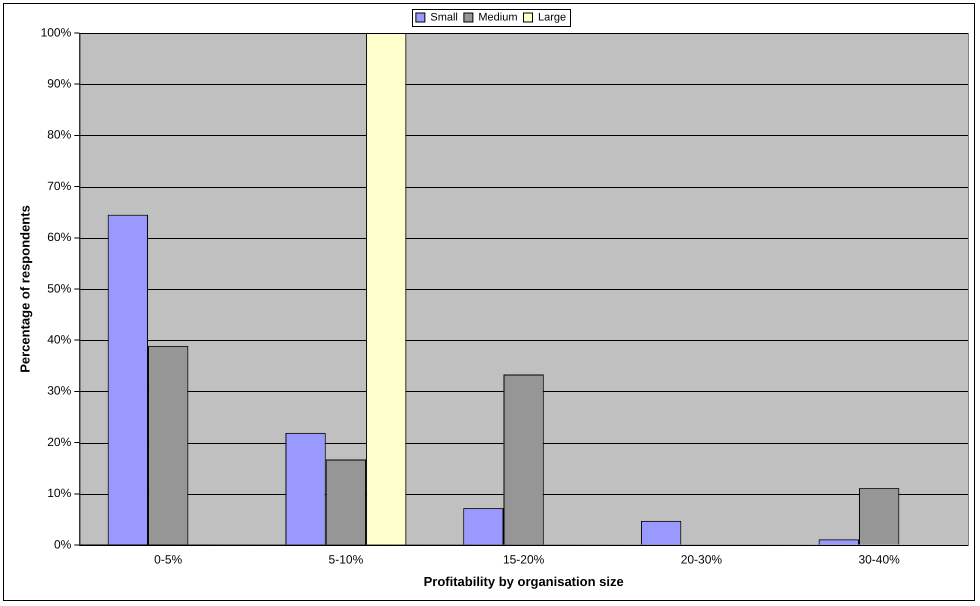 The height and width of the screenshot is (606, 980). Describe the element at coordinates (552, 18) in the screenshot. I see `legend-label: Large` at that location.